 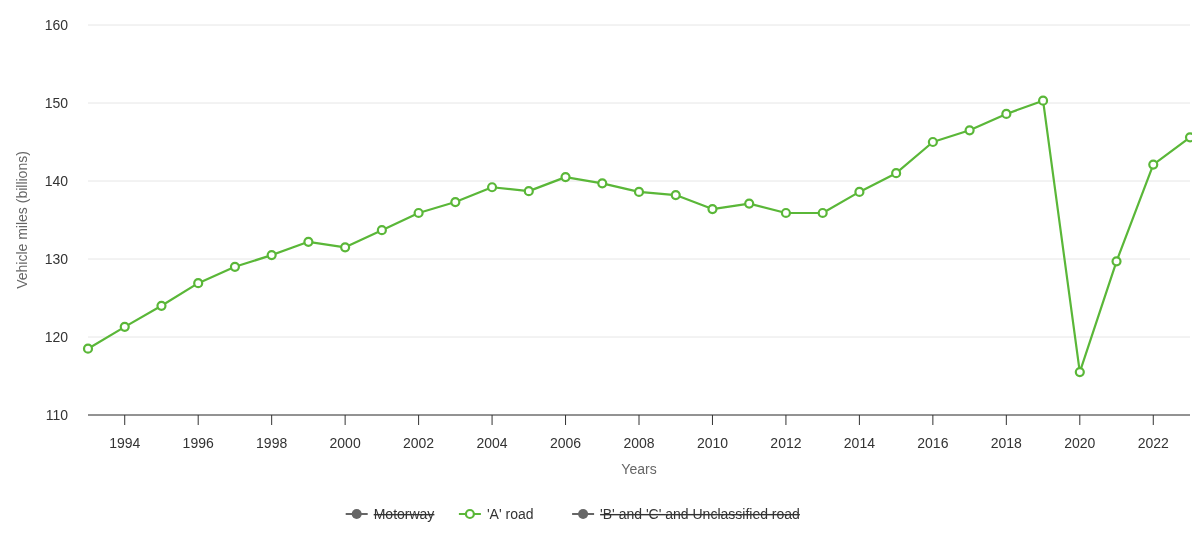 I want to click on legend-label: Motorway, so click(x=404, y=514).